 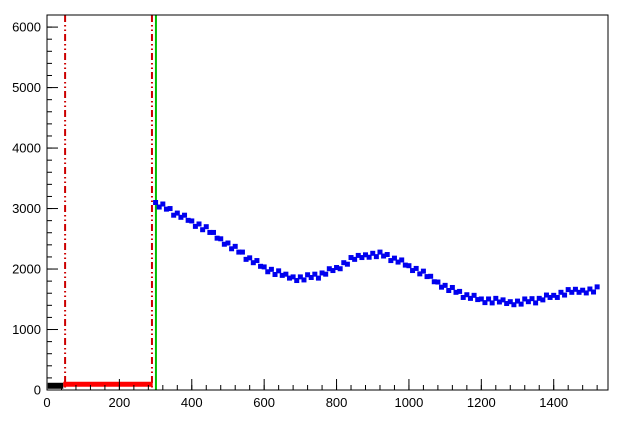 I want to click on x-tick-label: 0, so click(x=46, y=402).